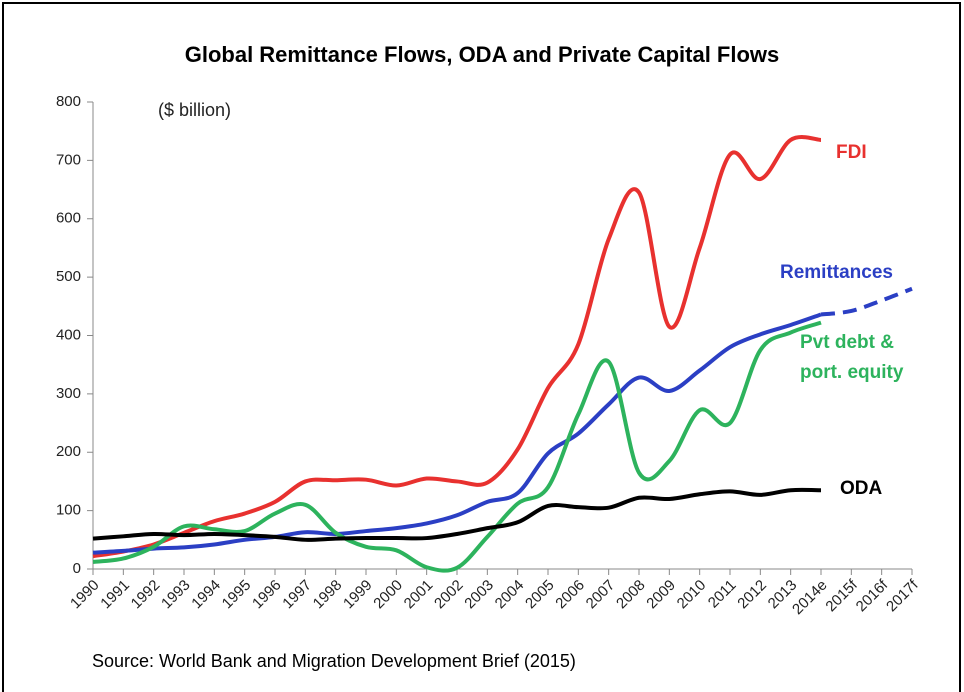 This screenshot has height=692, width=964. What do you see at coordinates (601, 595) in the screenshot?
I see `x-tick-label: 2007` at bounding box center [601, 595].